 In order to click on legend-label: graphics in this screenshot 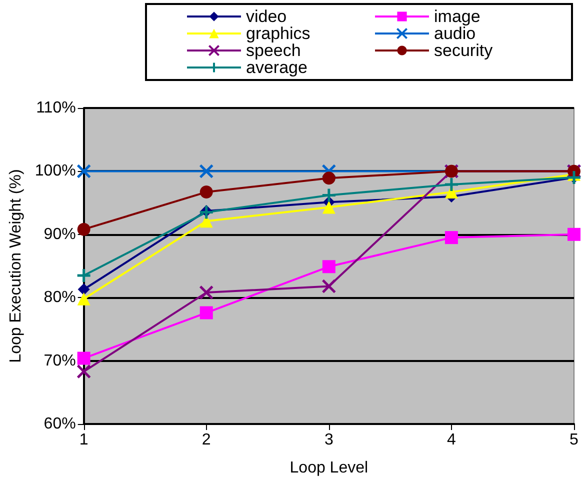, I will do `click(278, 33)`.